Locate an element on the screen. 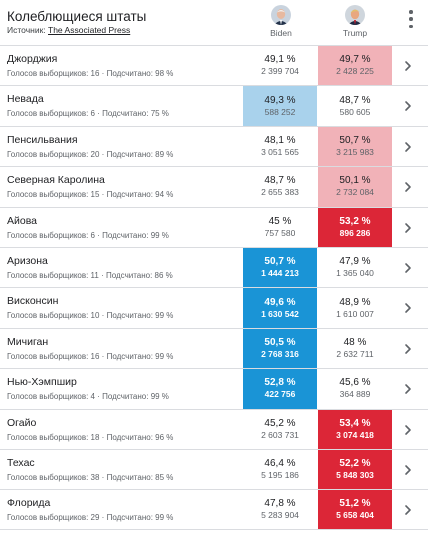 The image size is (428, 536). trump-votes: 2 632 711 is located at coordinates (355, 353).